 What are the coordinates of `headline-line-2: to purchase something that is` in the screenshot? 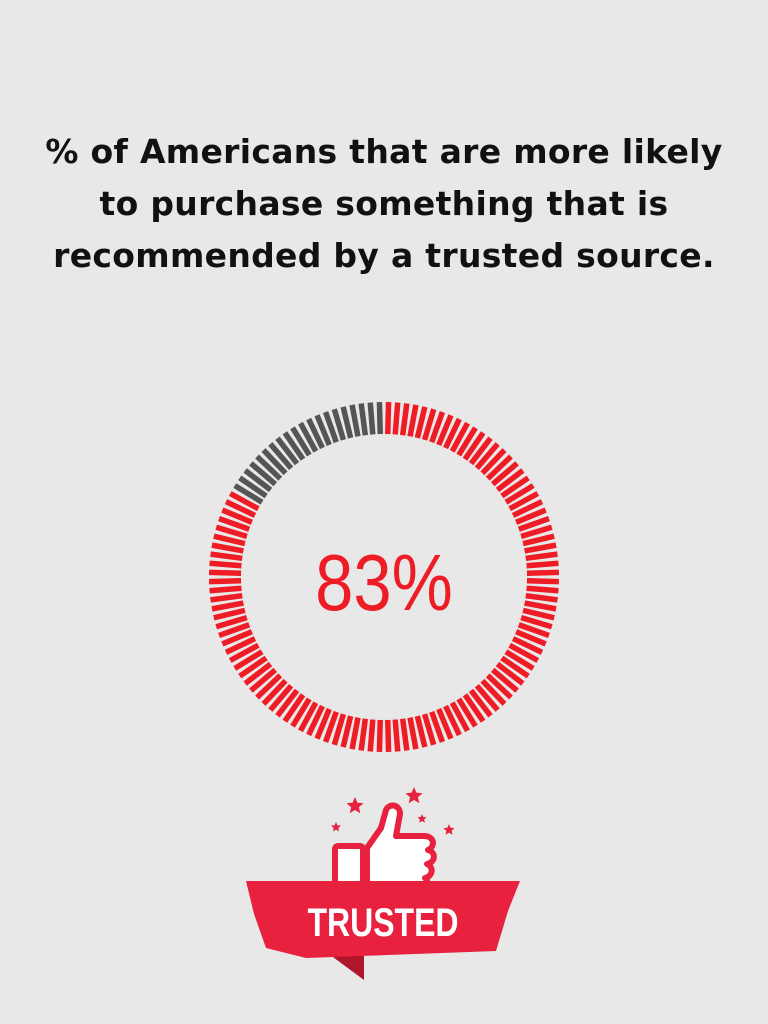 It's located at (384, 203).